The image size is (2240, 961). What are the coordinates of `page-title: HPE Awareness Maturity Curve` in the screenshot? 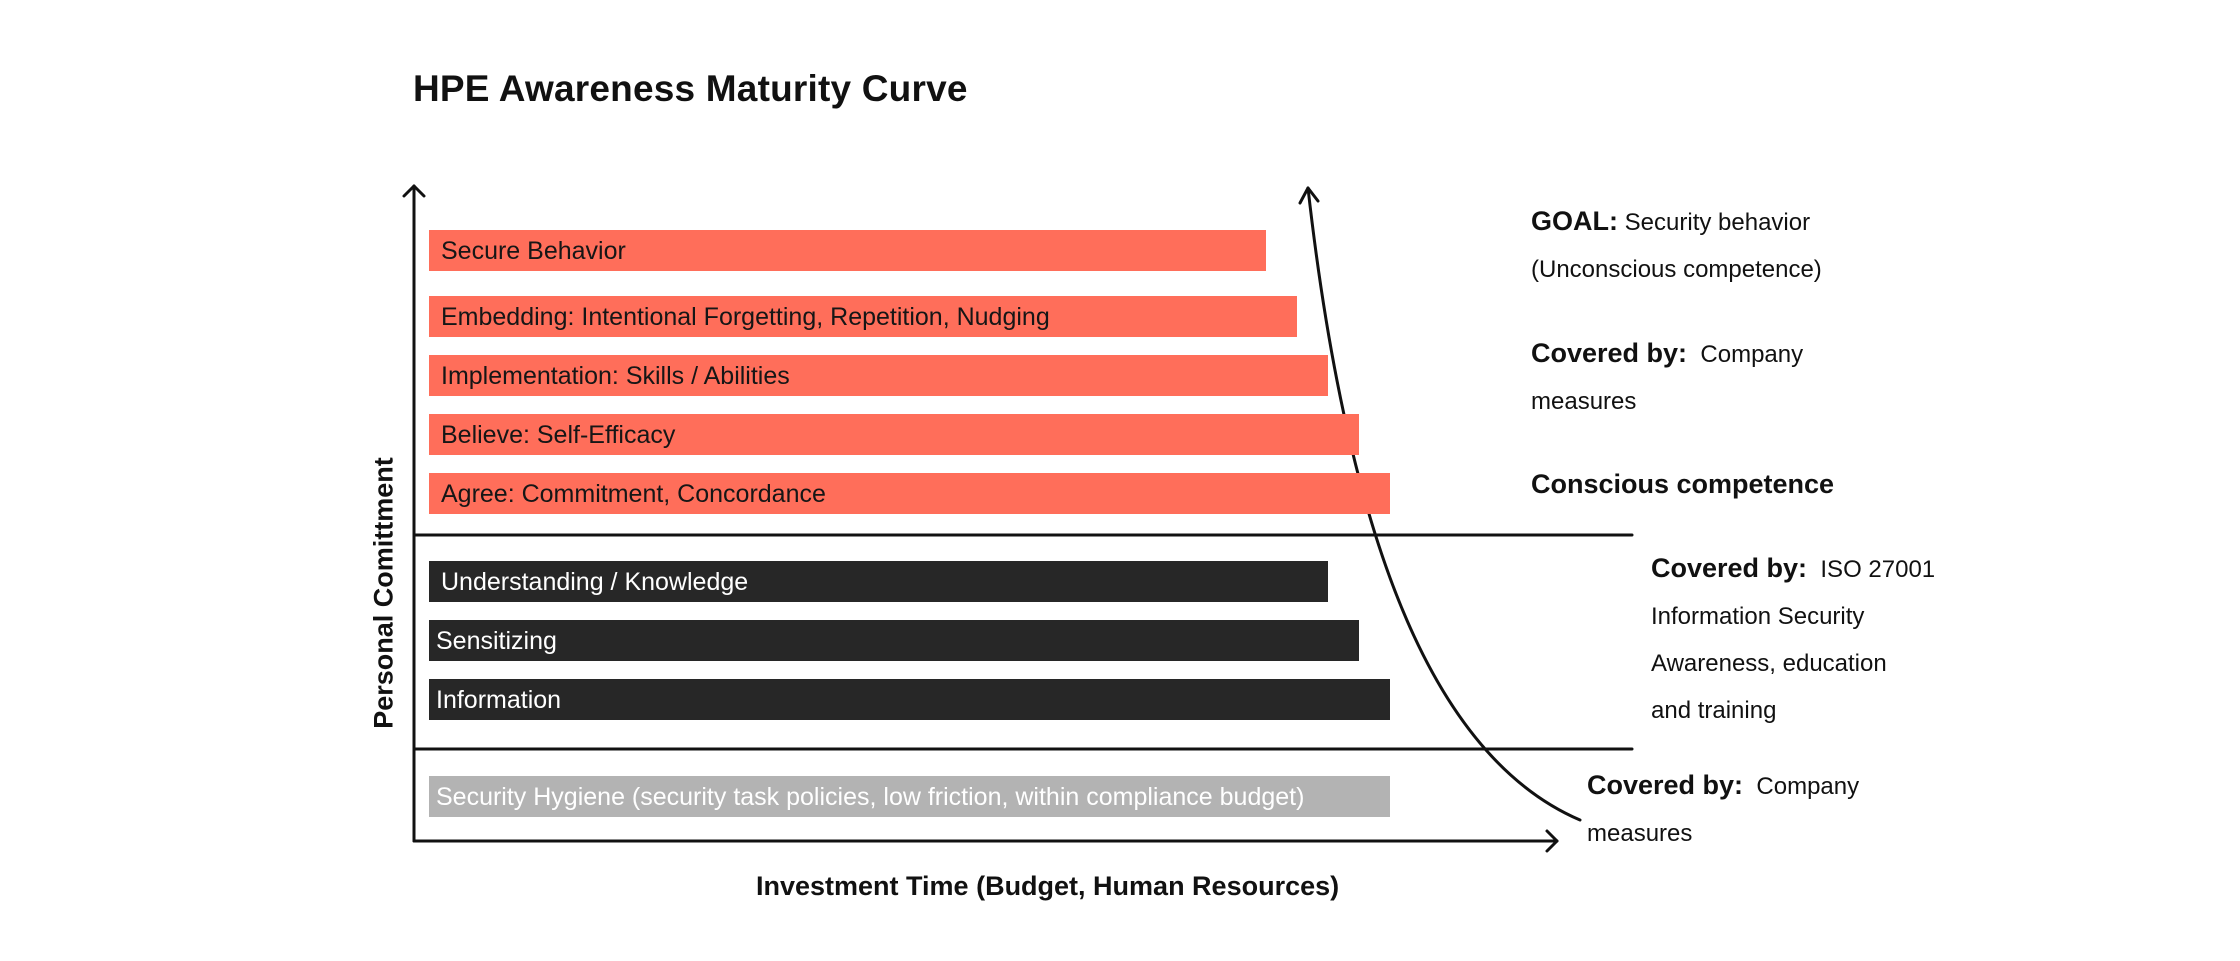 It's located at (690, 88).